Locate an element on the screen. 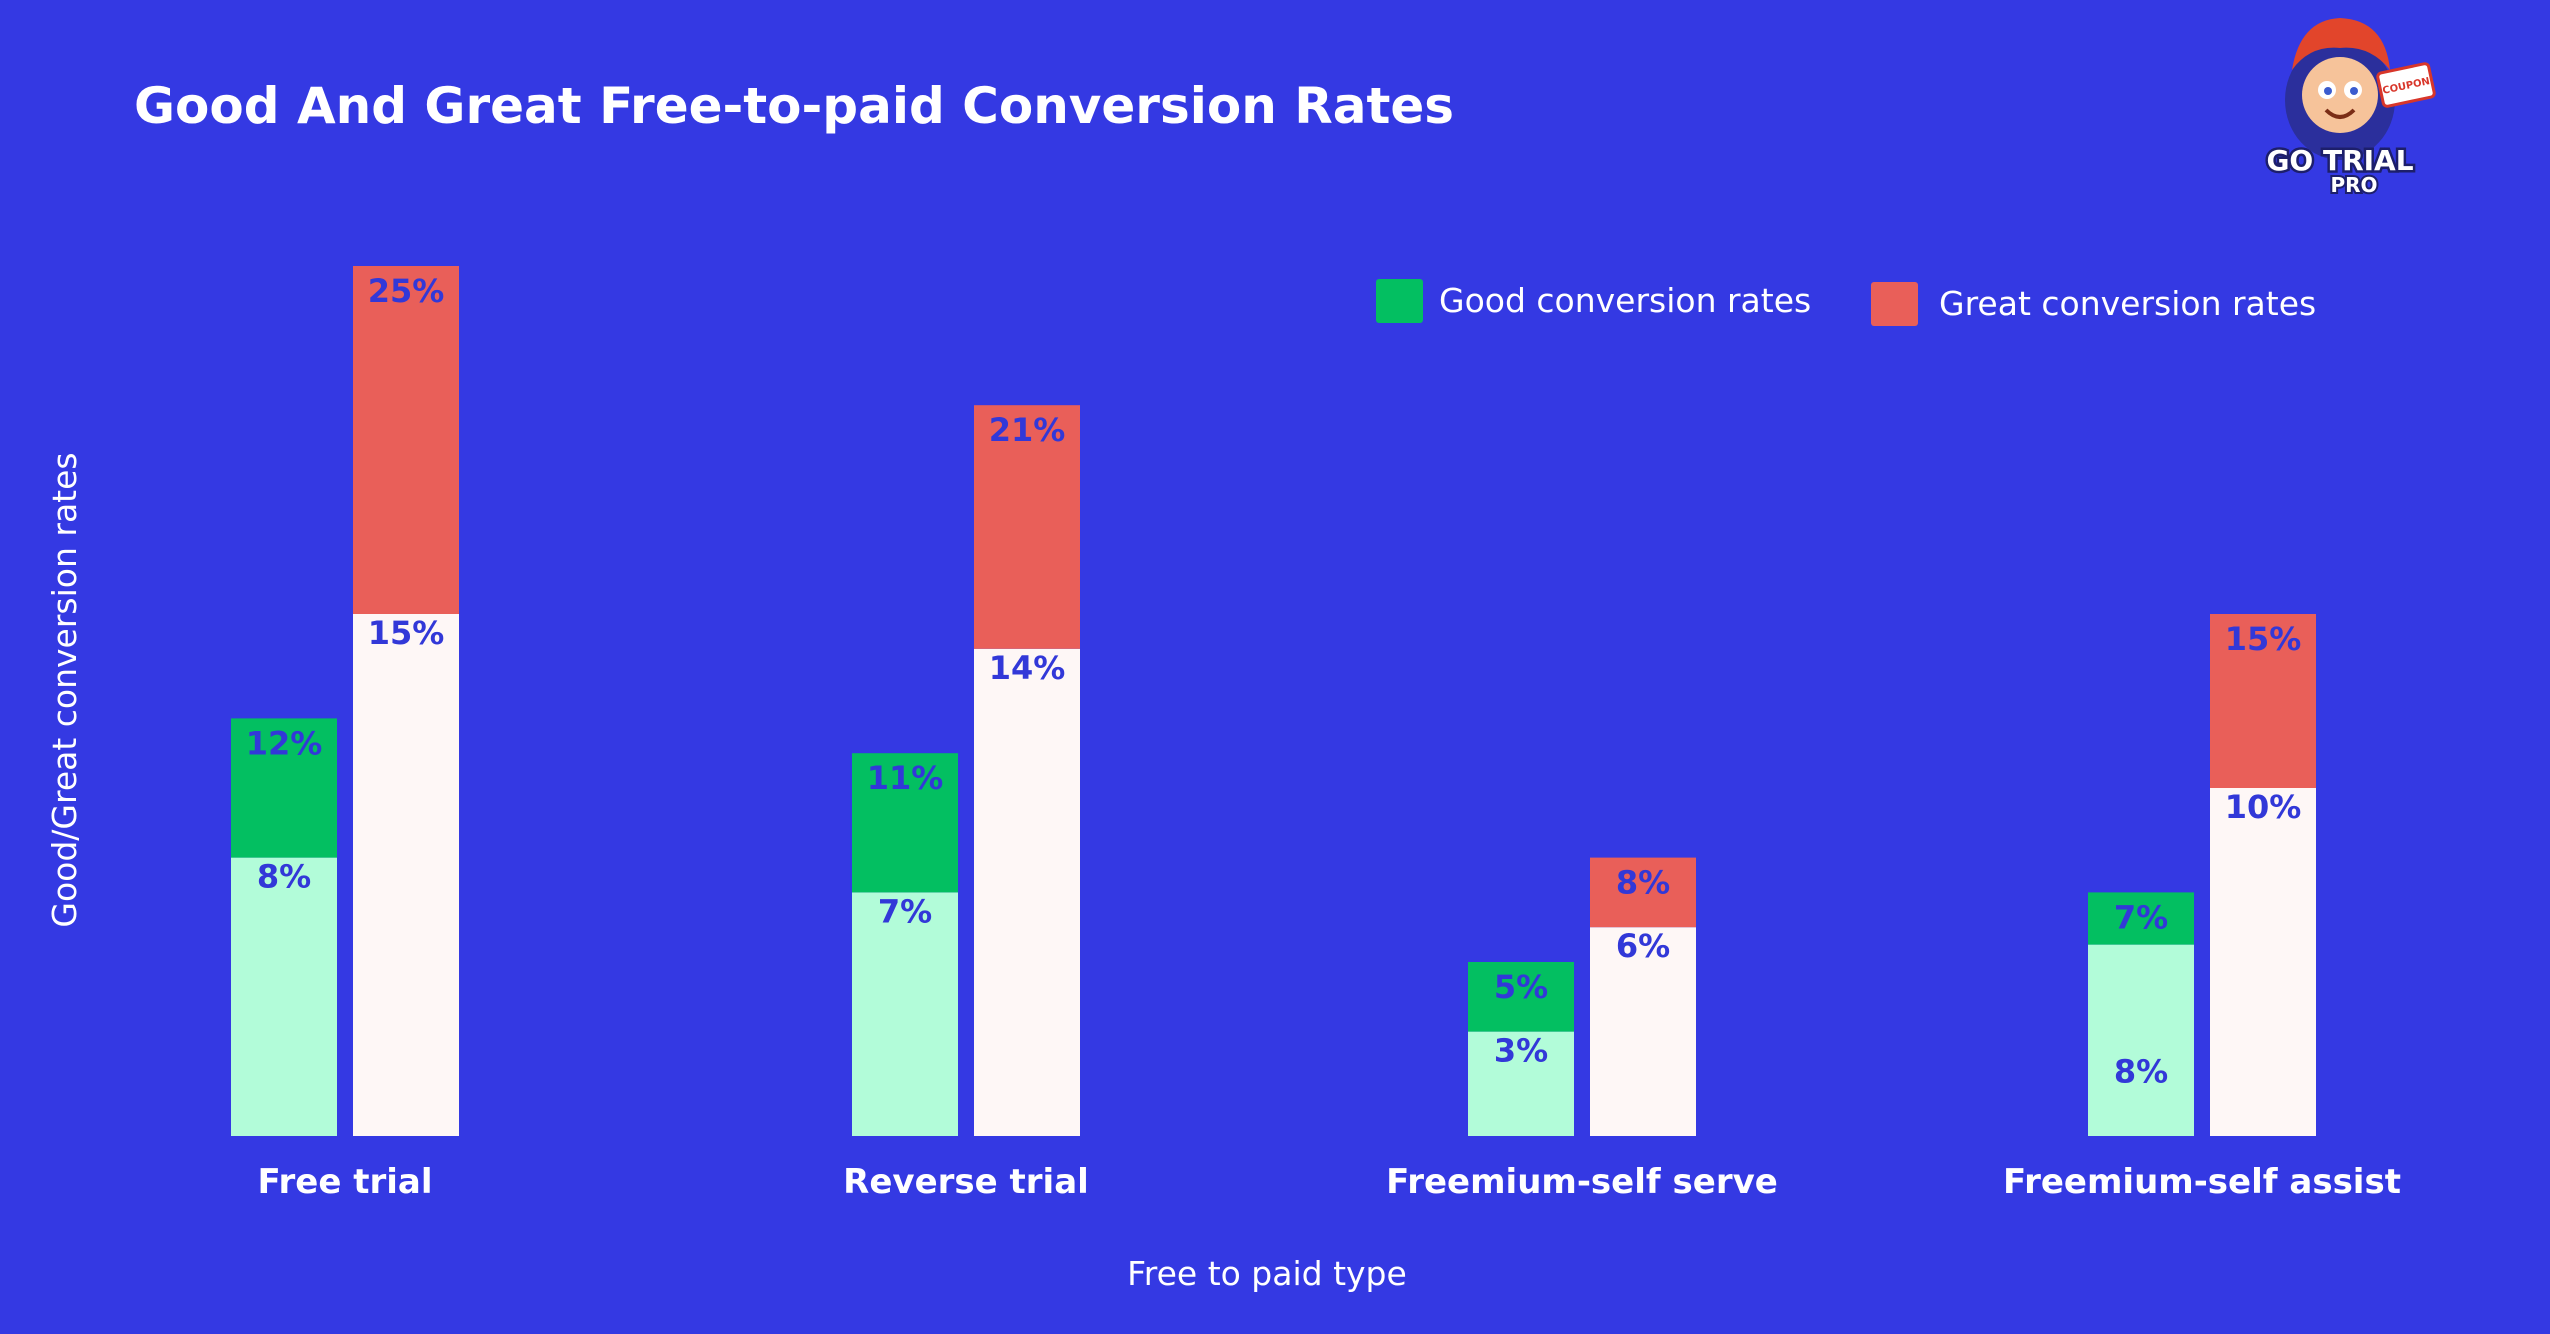 Image resolution: width=2550 pixels, height=1334 pixels. bar-good-top-freemium-self-serve is located at coordinates (1521, 997).